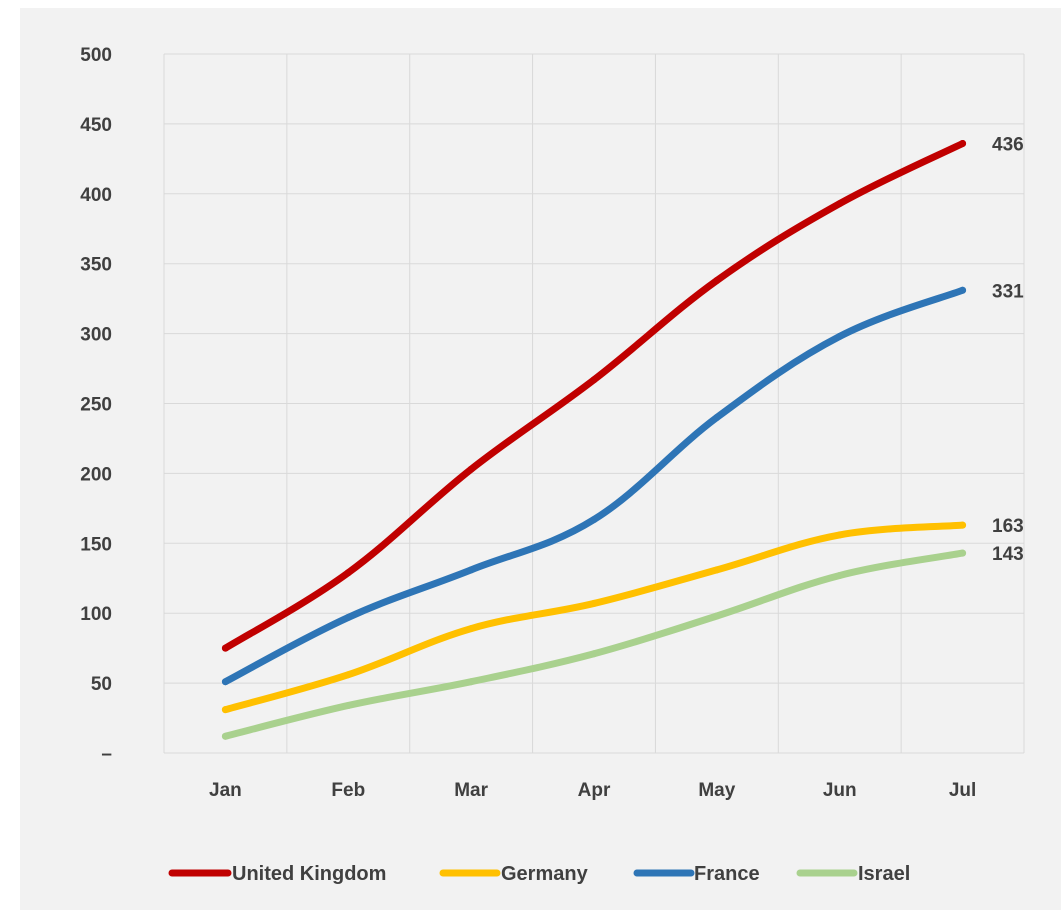 The height and width of the screenshot is (910, 1061). Describe the element at coordinates (96, 195) in the screenshot. I see `y-tick-label: 400` at that location.